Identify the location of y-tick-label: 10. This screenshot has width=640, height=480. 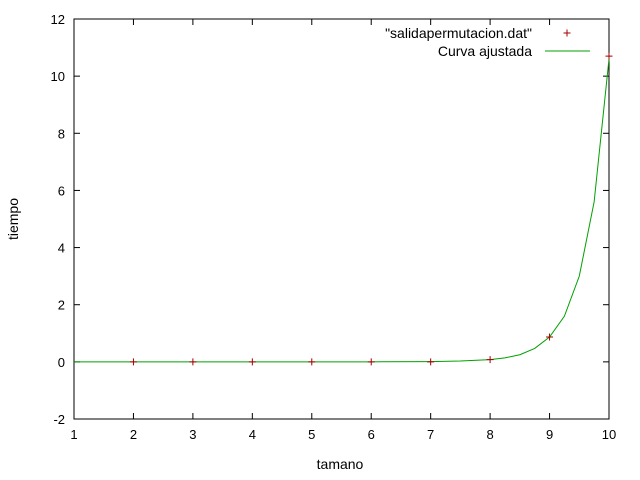
(58, 76).